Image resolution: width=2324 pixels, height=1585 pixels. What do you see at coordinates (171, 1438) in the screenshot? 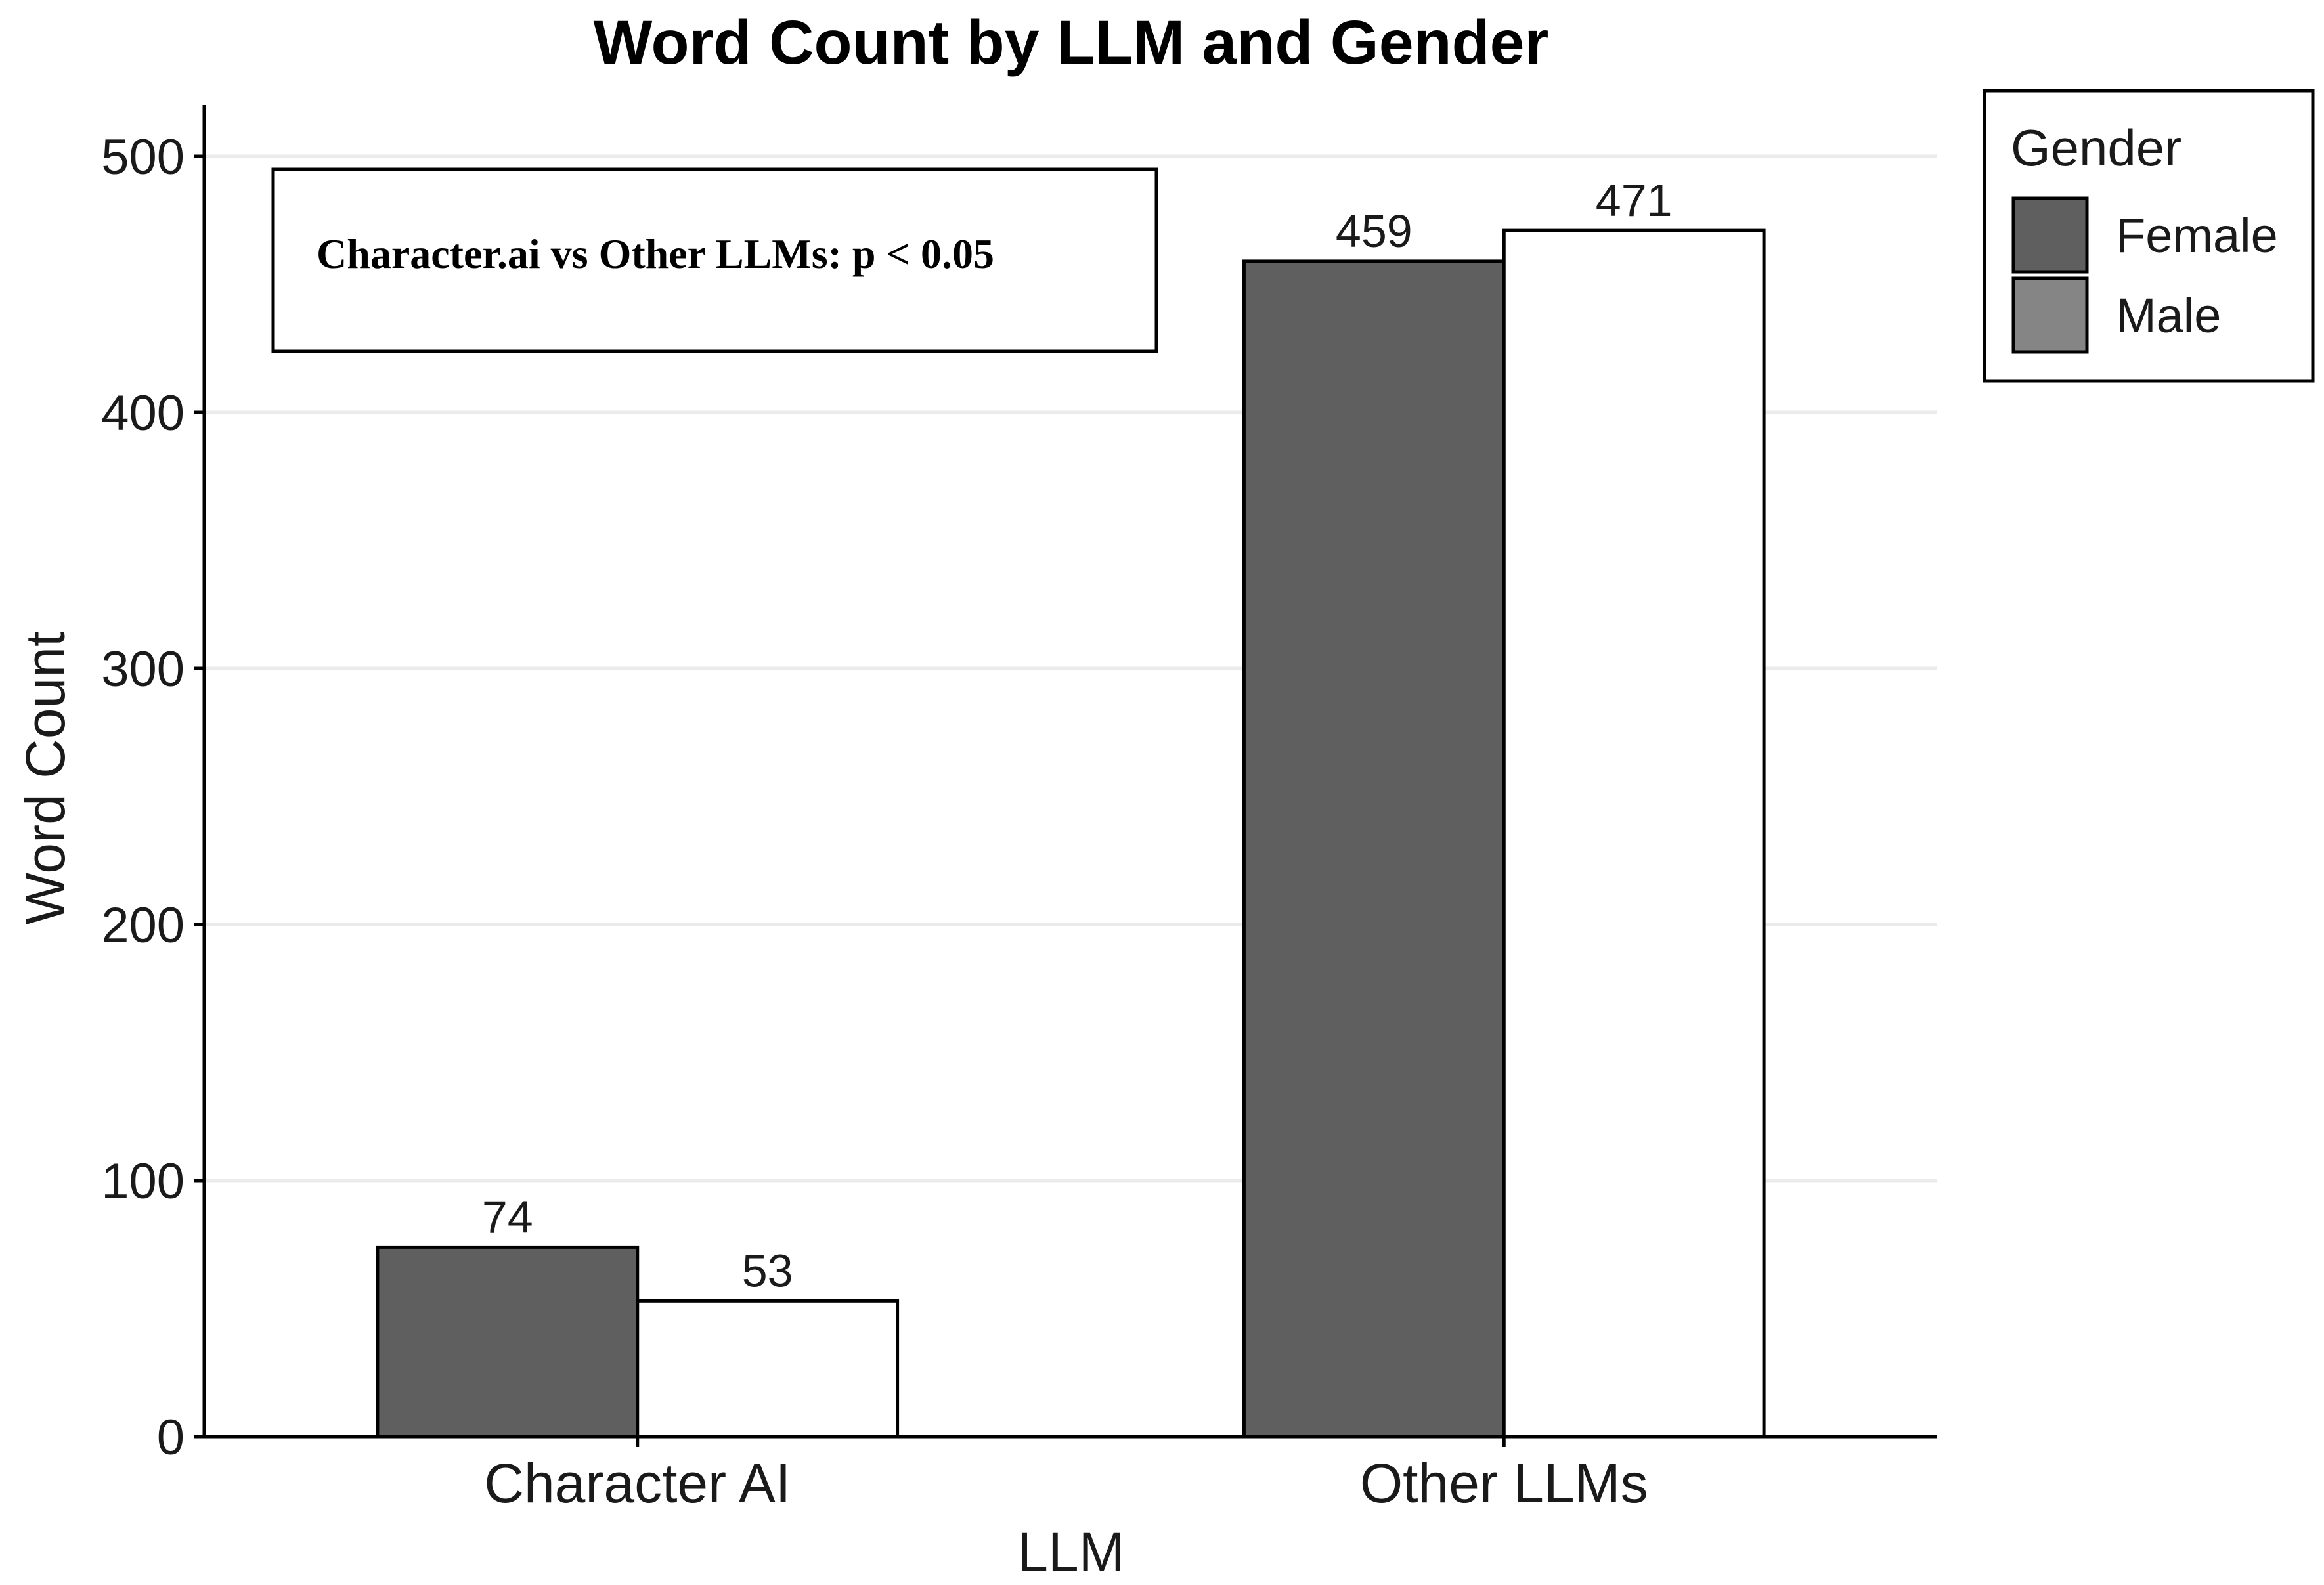
I see `y-tick-label: 0` at bounding box center [171, 1438].